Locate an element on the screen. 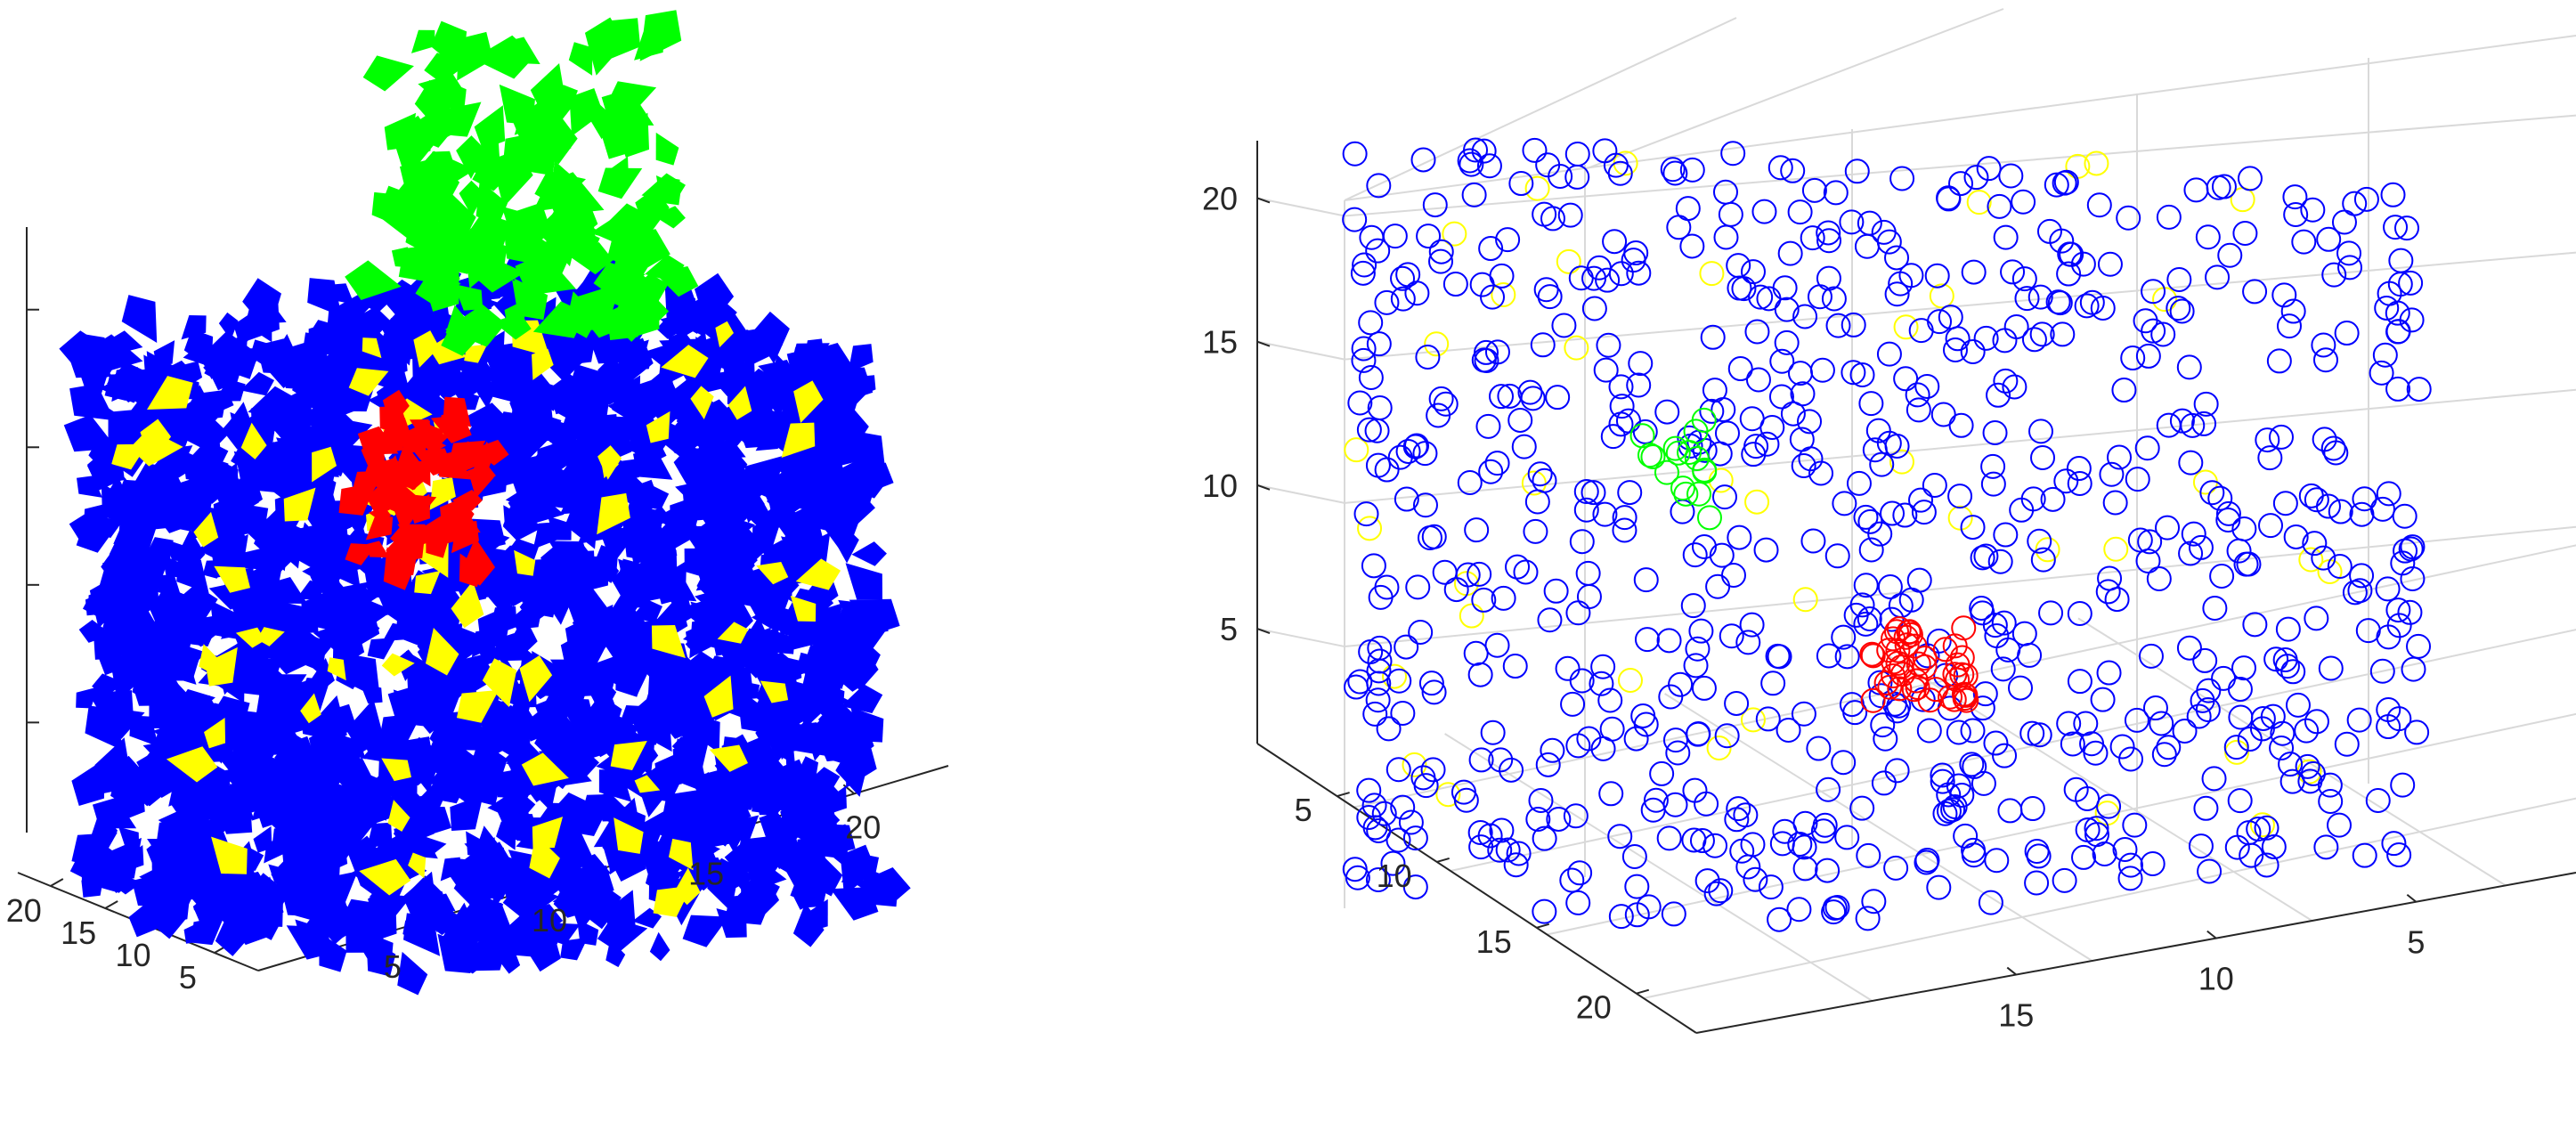  quiver-left-tick is located at coordinates (111, 904).